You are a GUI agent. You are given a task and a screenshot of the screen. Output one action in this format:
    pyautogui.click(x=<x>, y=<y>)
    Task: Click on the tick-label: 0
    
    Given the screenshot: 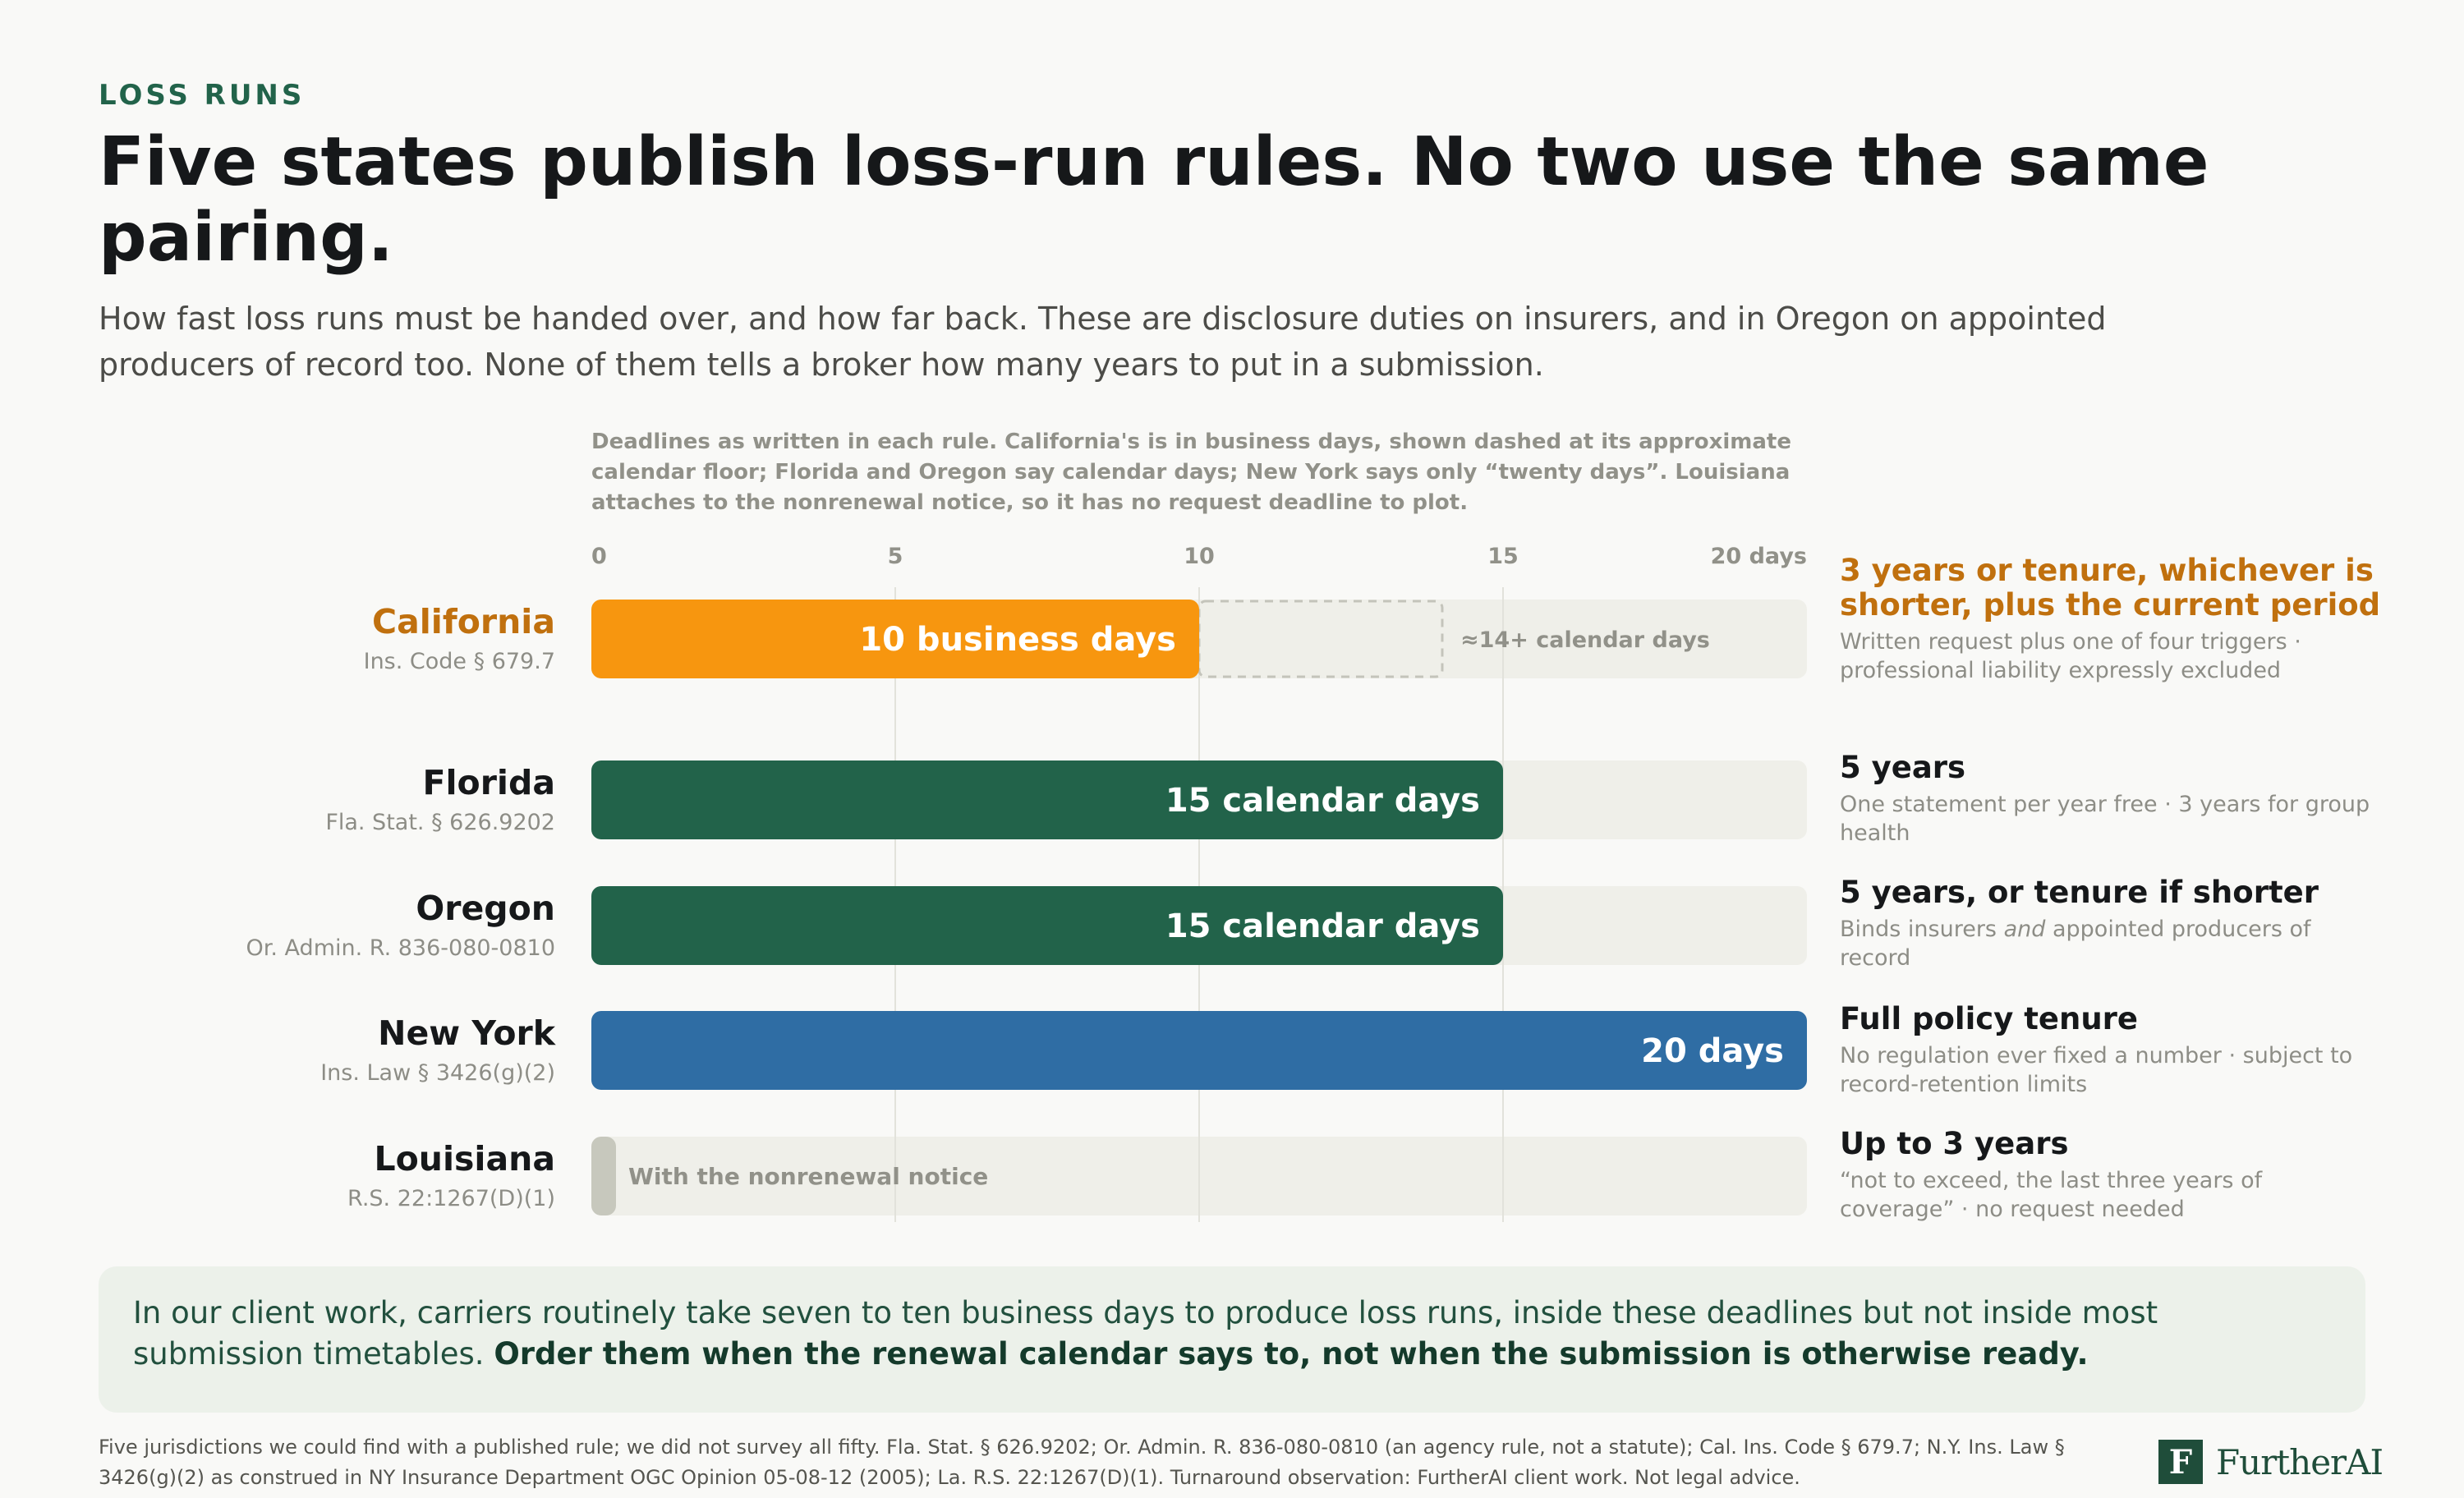 What is the action you would take?
    pyautogui.click(x=599, y=556)
    